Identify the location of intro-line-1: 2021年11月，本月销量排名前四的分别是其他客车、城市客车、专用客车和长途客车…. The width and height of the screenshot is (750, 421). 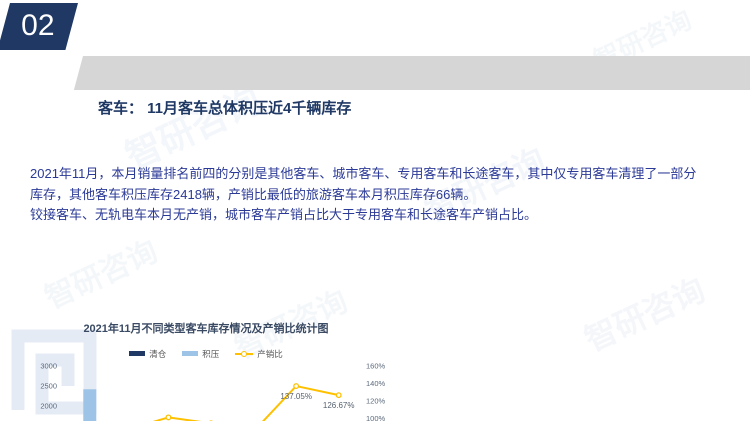
(363, 173).